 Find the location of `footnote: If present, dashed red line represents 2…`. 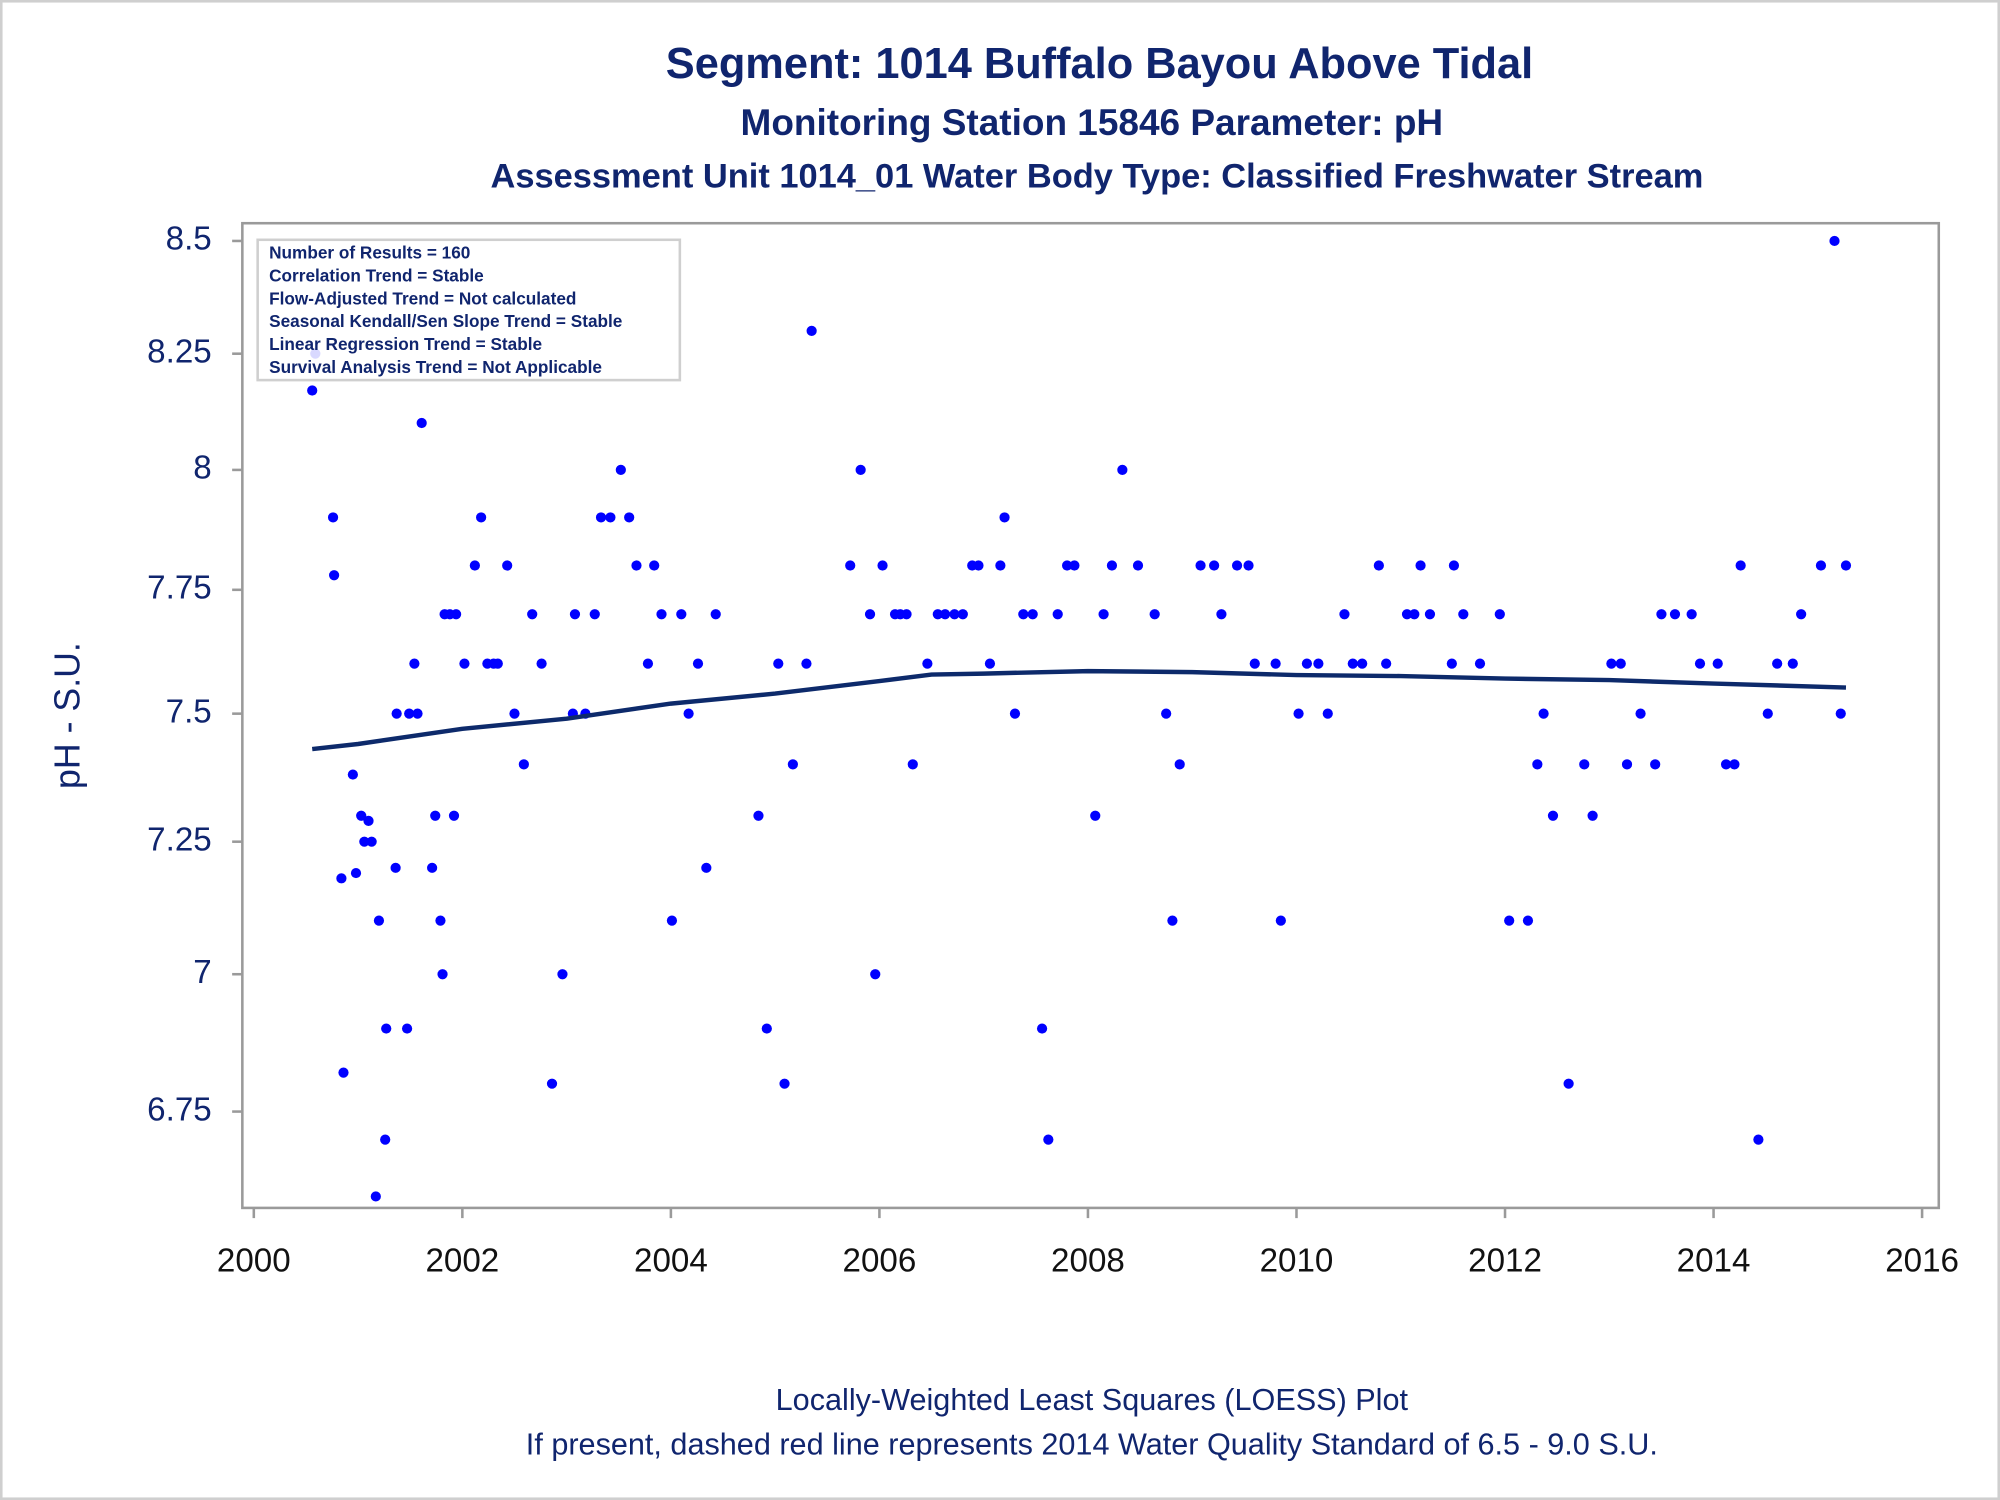

footnote: If present, dashed red line represents 2… is located at coordinates (1092, 1445).